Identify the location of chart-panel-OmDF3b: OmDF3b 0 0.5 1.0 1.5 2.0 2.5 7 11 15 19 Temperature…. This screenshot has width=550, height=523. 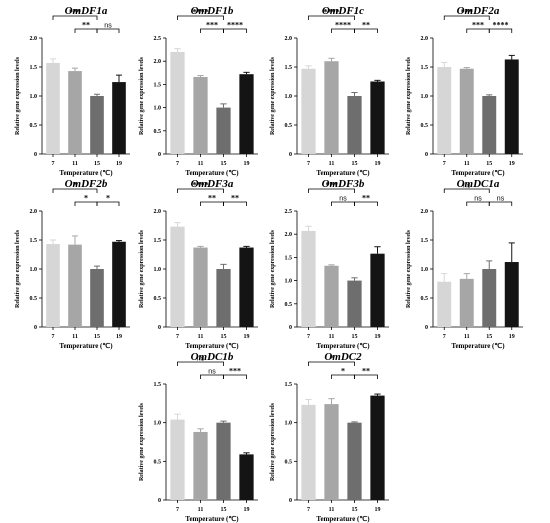
(329, 264).